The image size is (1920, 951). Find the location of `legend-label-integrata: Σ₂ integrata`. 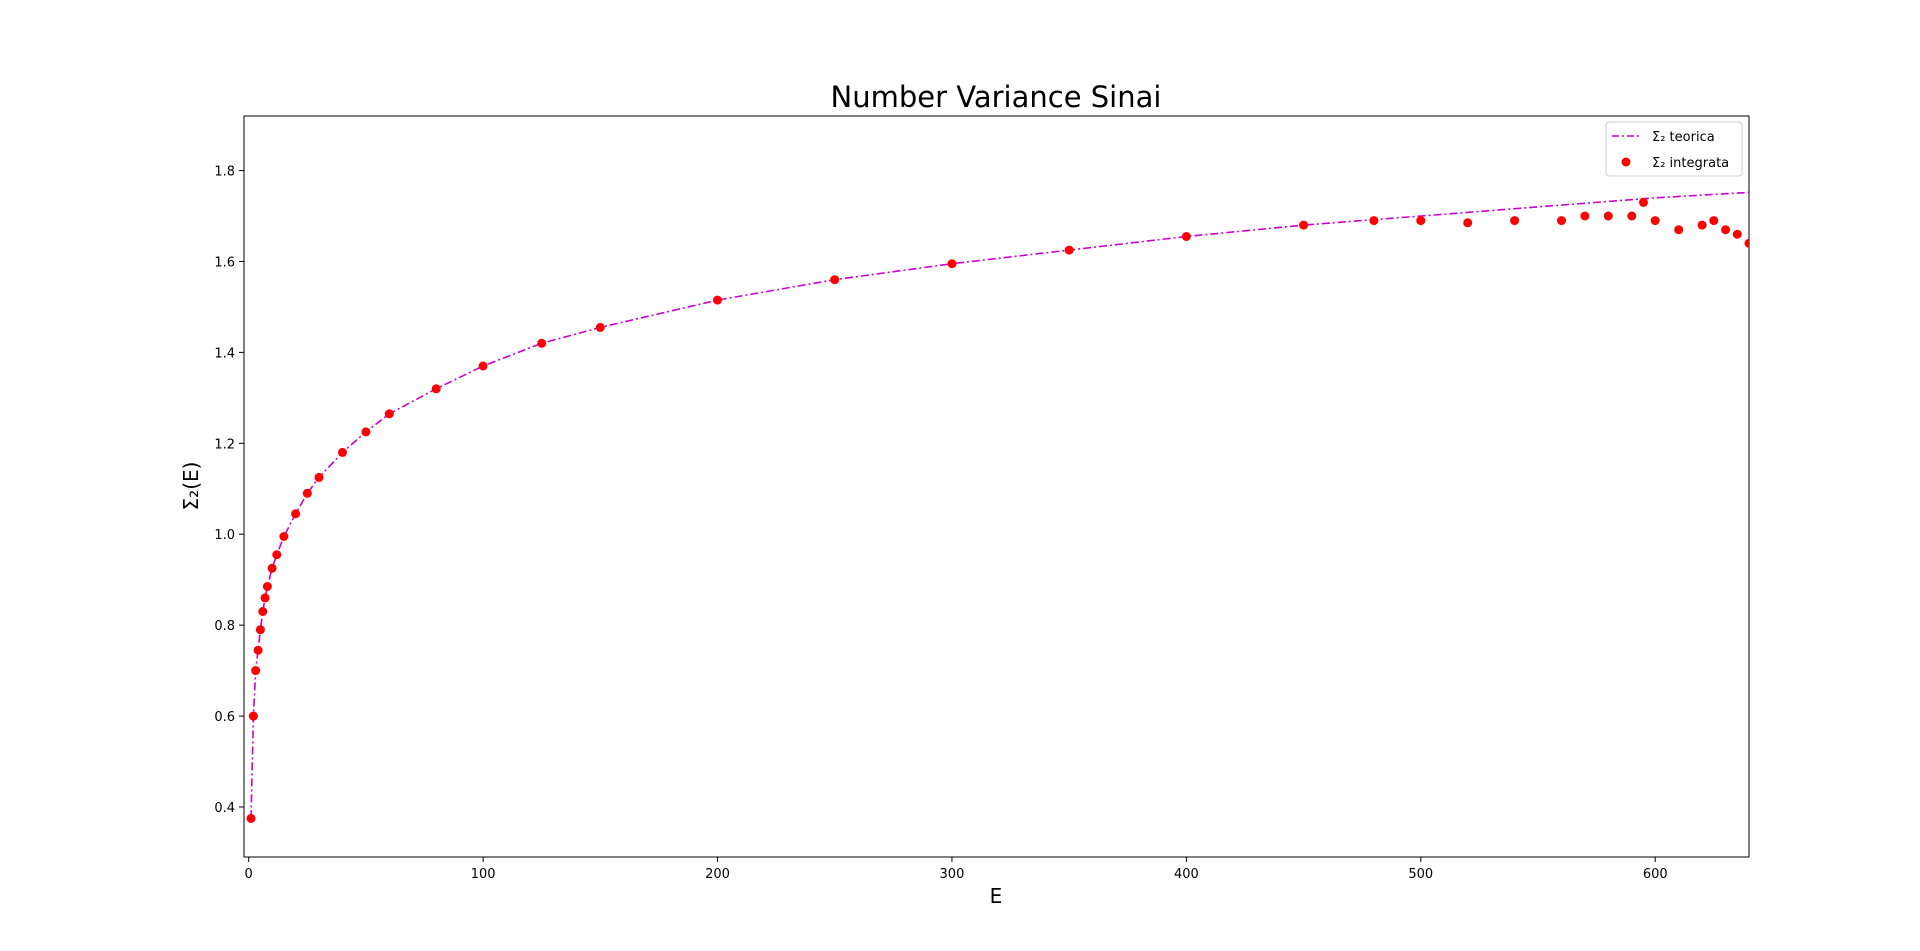

legend-label-integrata: Σ₂ integrata is located at coordinates (1690, 163).